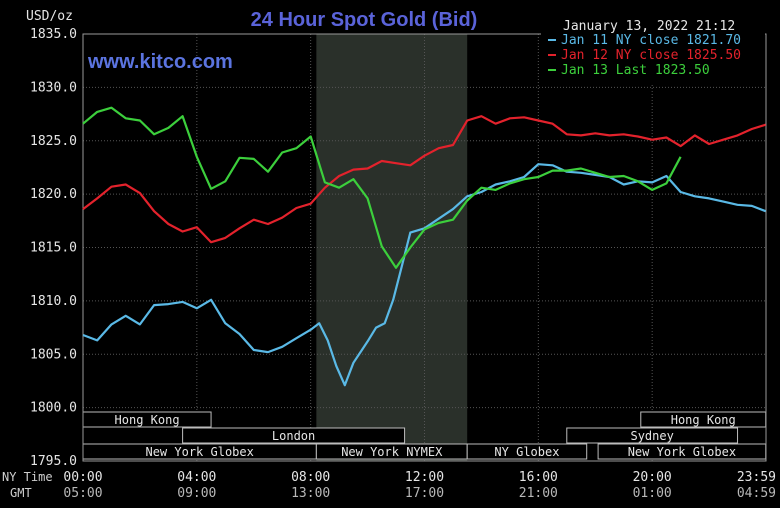  Describe the element at coordinates (53, 354) in the screenshot. I see `y-tick-label: 1805.0` at that location.